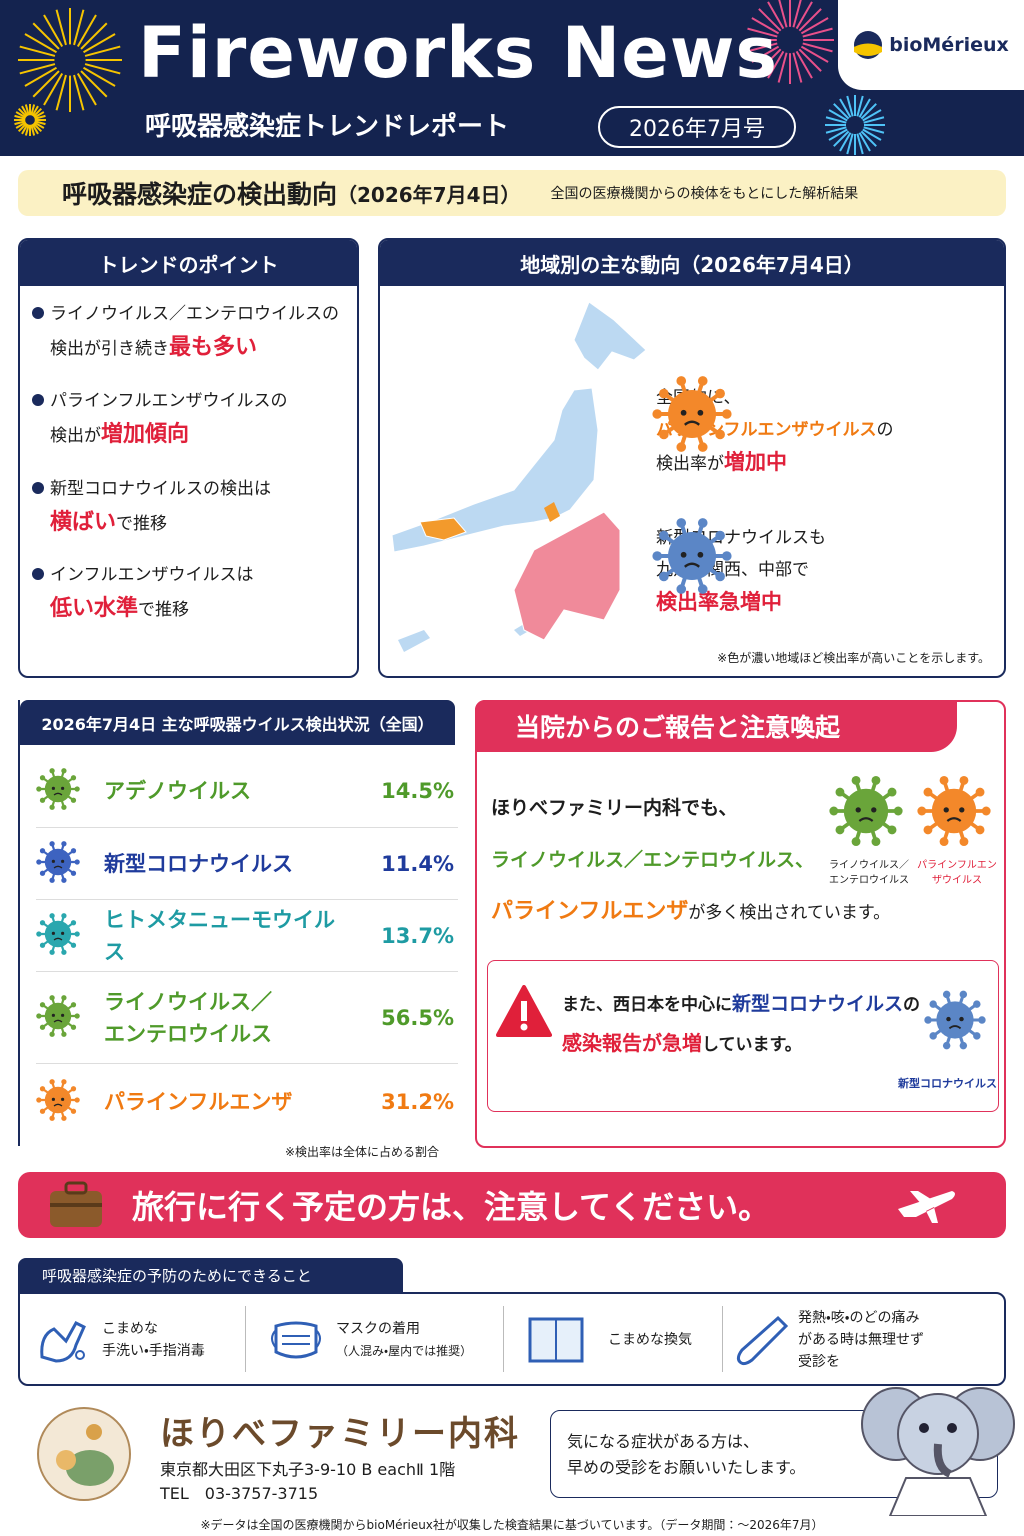 The height and width of the screenshot is (1536, 1024). What do you see at coordinates (451, 1207) in the screenshot?
I see `travel-text: 旅行に行く予定の方は、注意してください。` at bounding box center [451, 1207].